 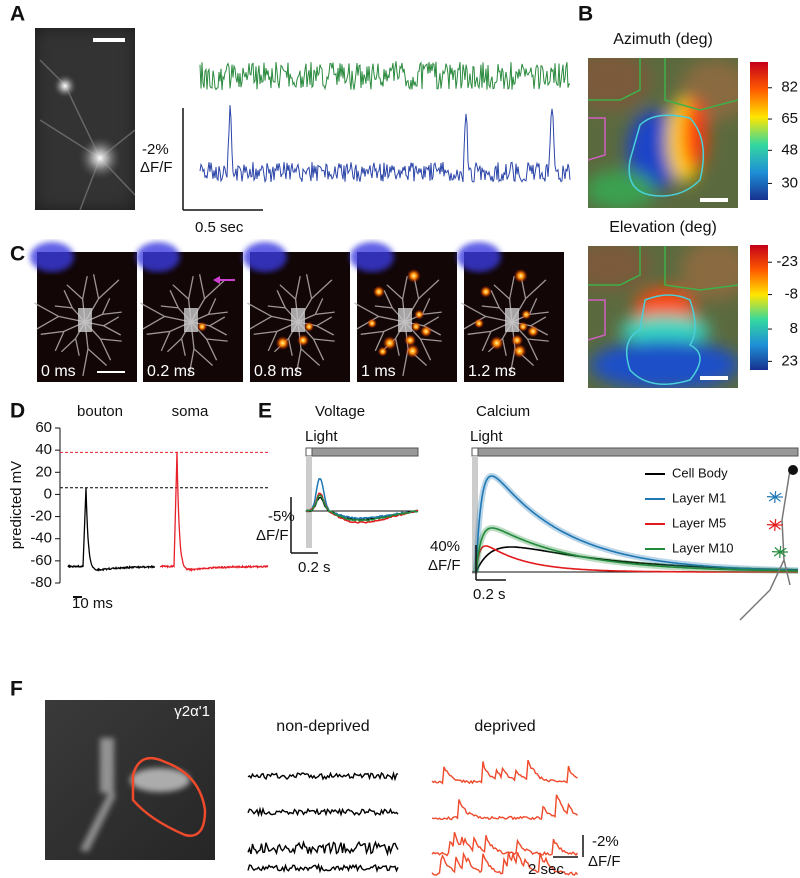 I want to click on y-tick-label: -20, so click(x=41, y=516).